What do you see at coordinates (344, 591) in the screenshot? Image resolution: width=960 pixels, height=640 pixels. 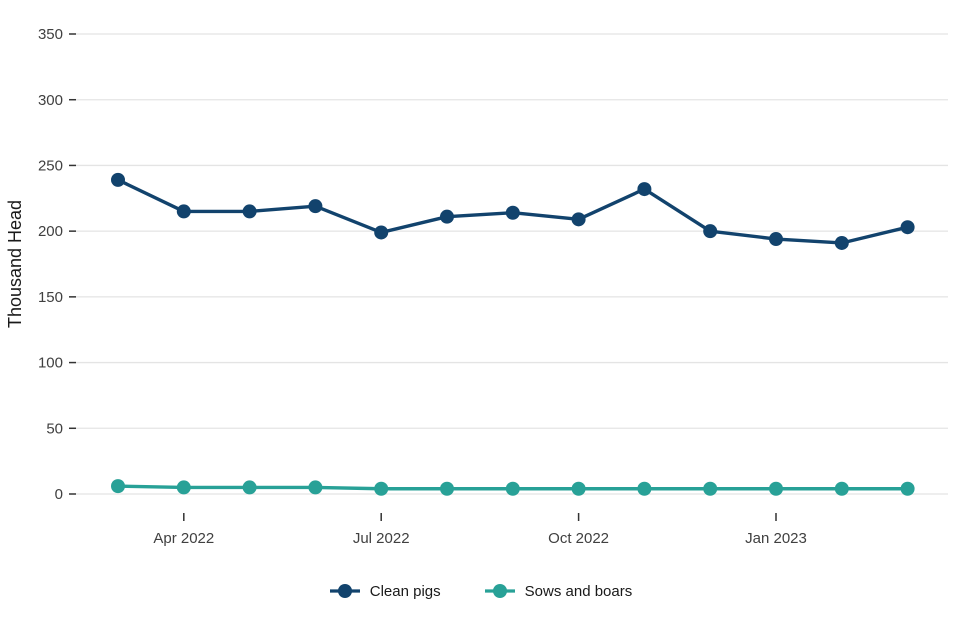 I see `clean-pigs-legend-marker-icon` at bounding box center [344, 591].